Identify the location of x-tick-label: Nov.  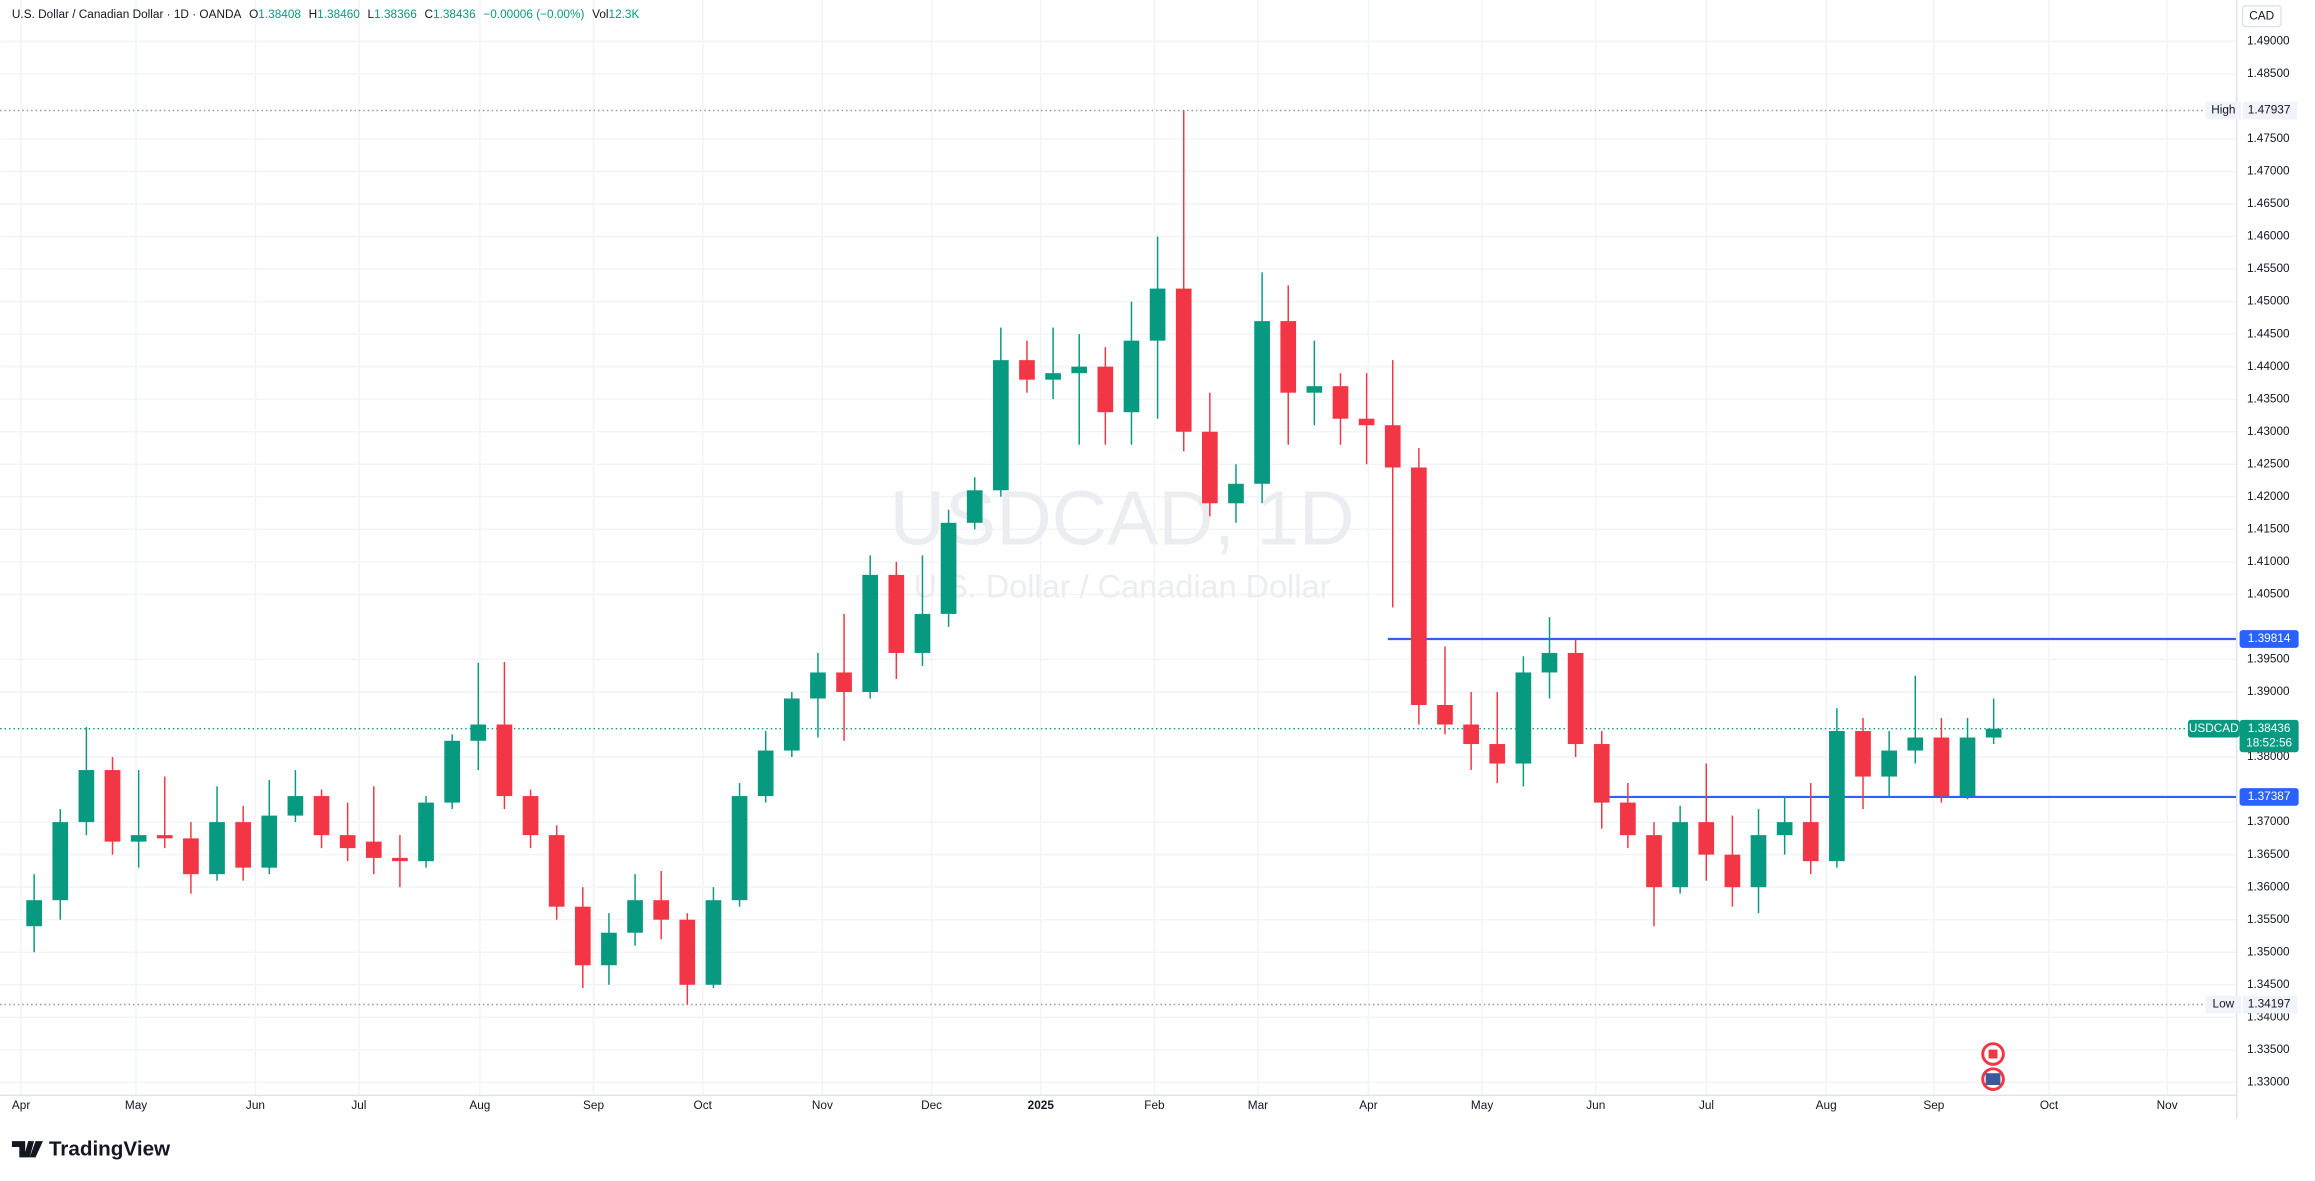
(822, 1105).